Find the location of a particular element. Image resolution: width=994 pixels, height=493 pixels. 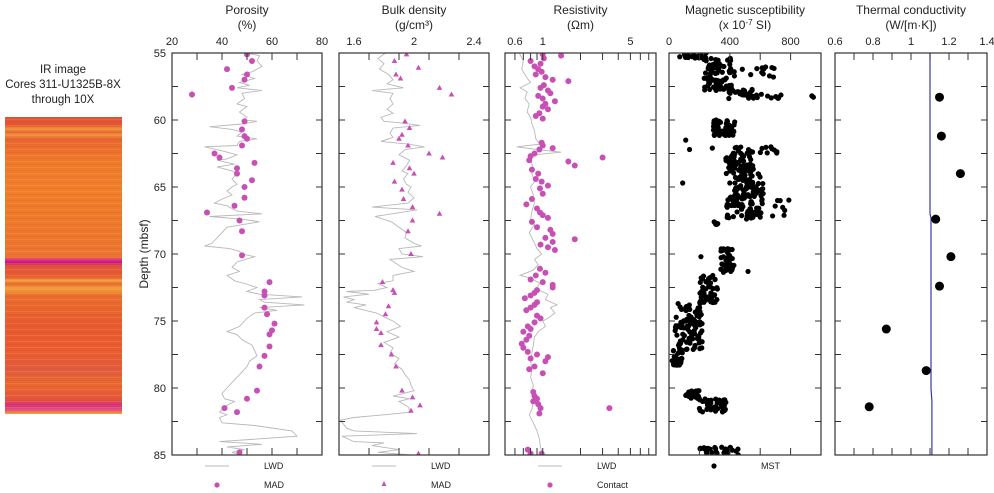

depth-tick-label: 85 is located at coordinates (160, 456).